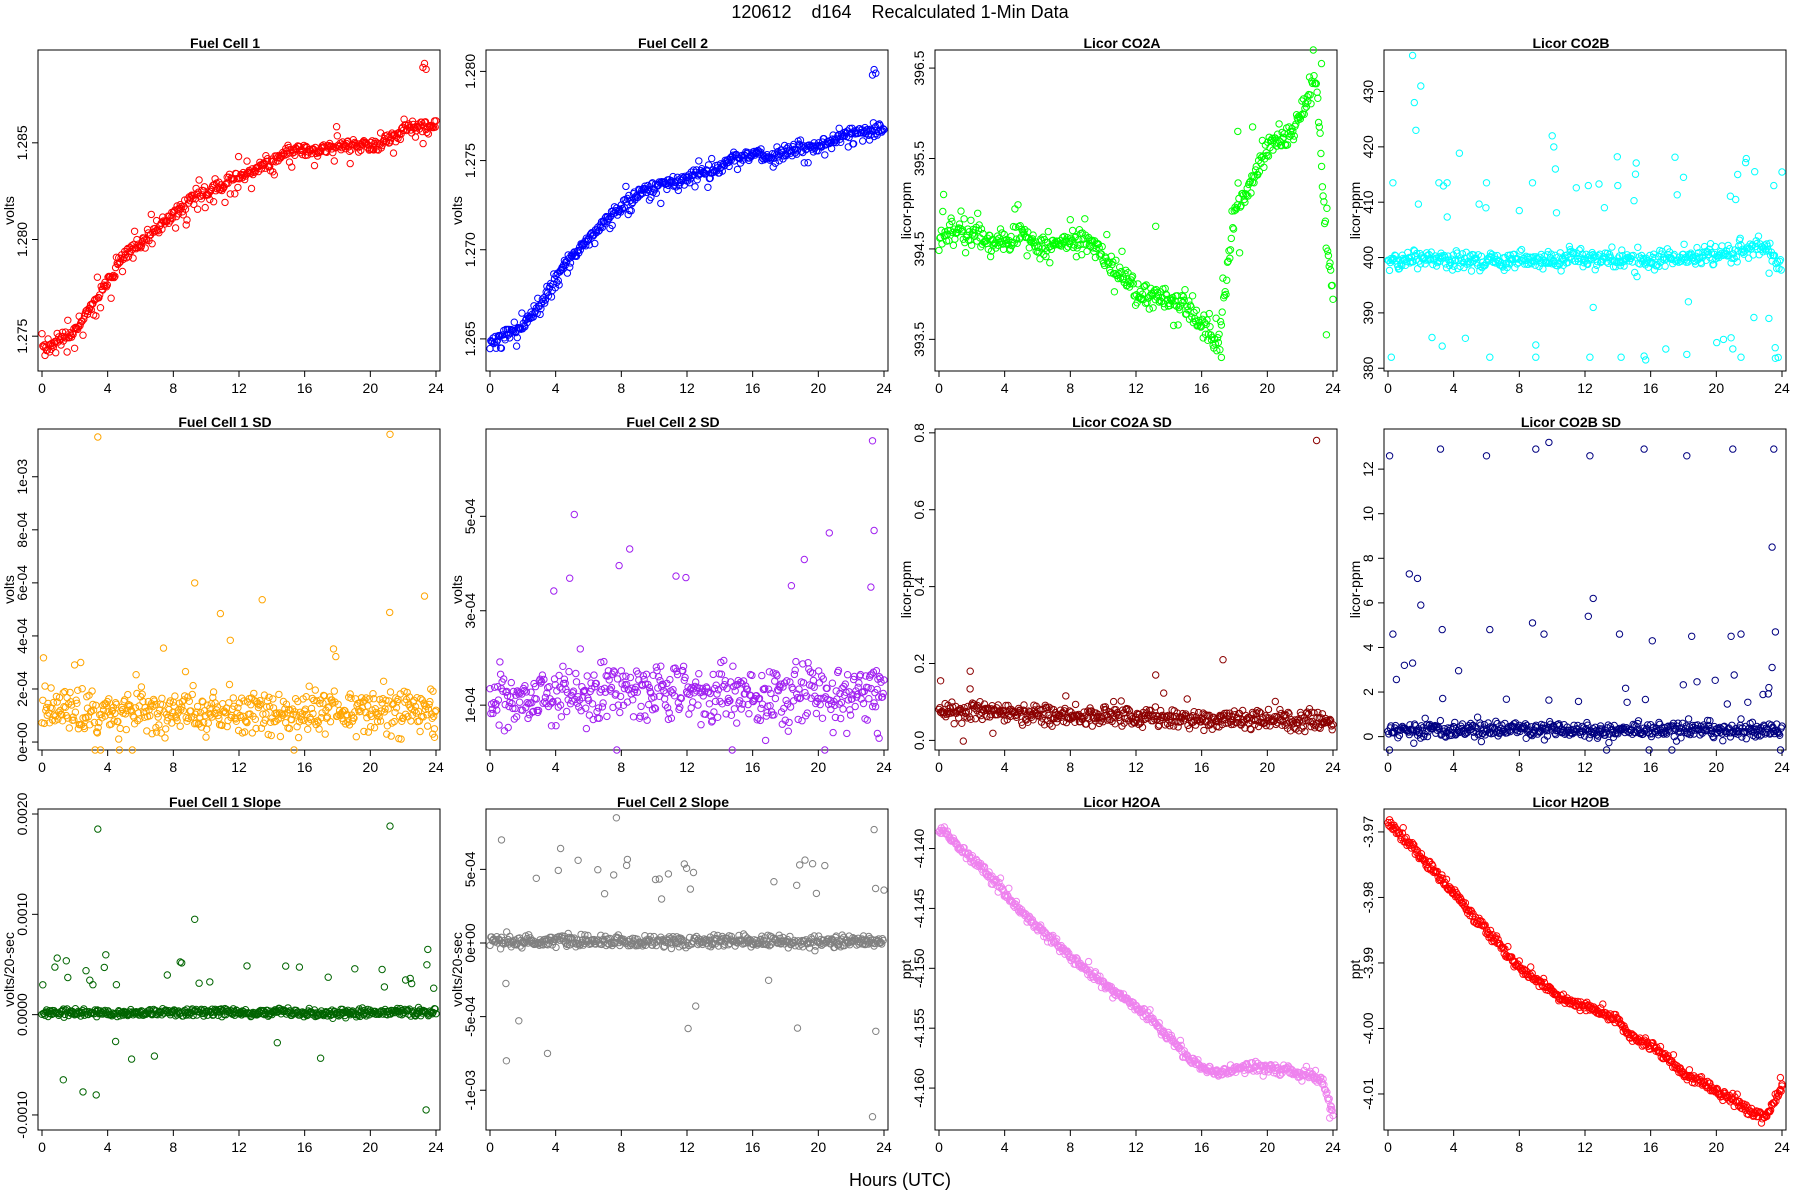  What do you see at coordinates (1368, 692) in the screenshot?
I see `y-tick-label: 2` at bounding box center [1368, 692].